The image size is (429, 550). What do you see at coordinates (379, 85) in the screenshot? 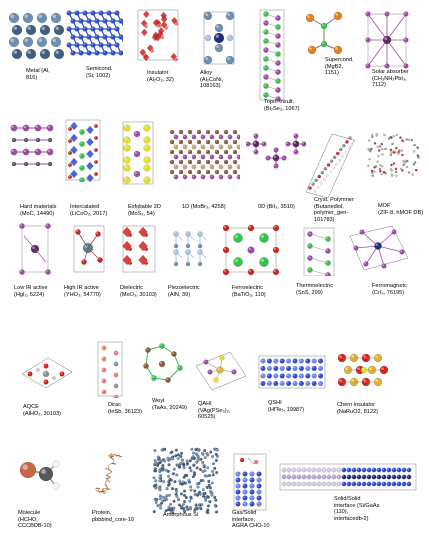
I see `solar-subtitle: 7112)` at bounding box center [379, 85].